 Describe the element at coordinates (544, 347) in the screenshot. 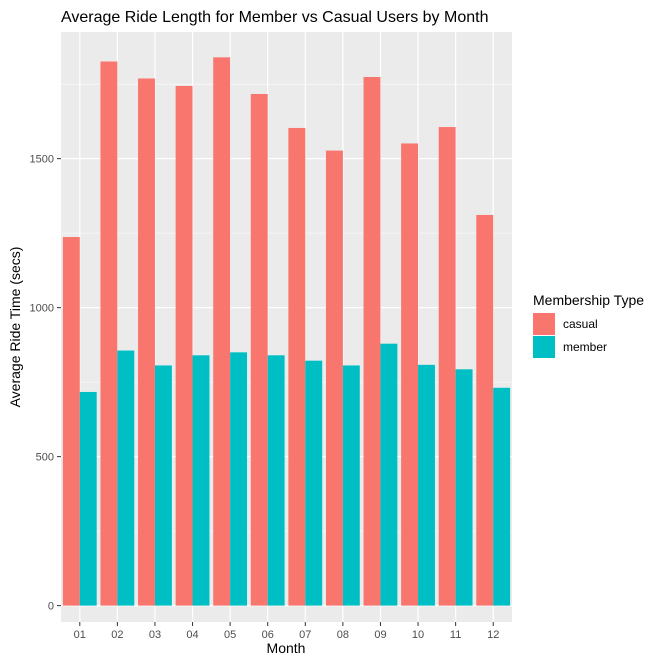

I see `legend-swatch-member` at that location.